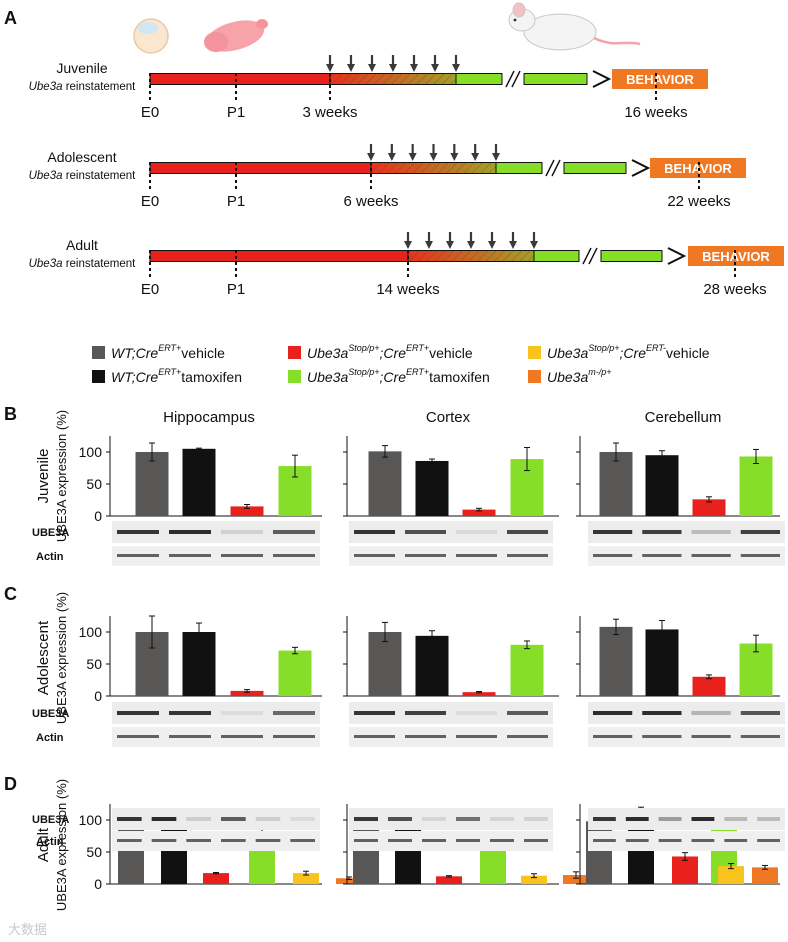  I want to click on timeline-title: Adult, so click(82, 245).